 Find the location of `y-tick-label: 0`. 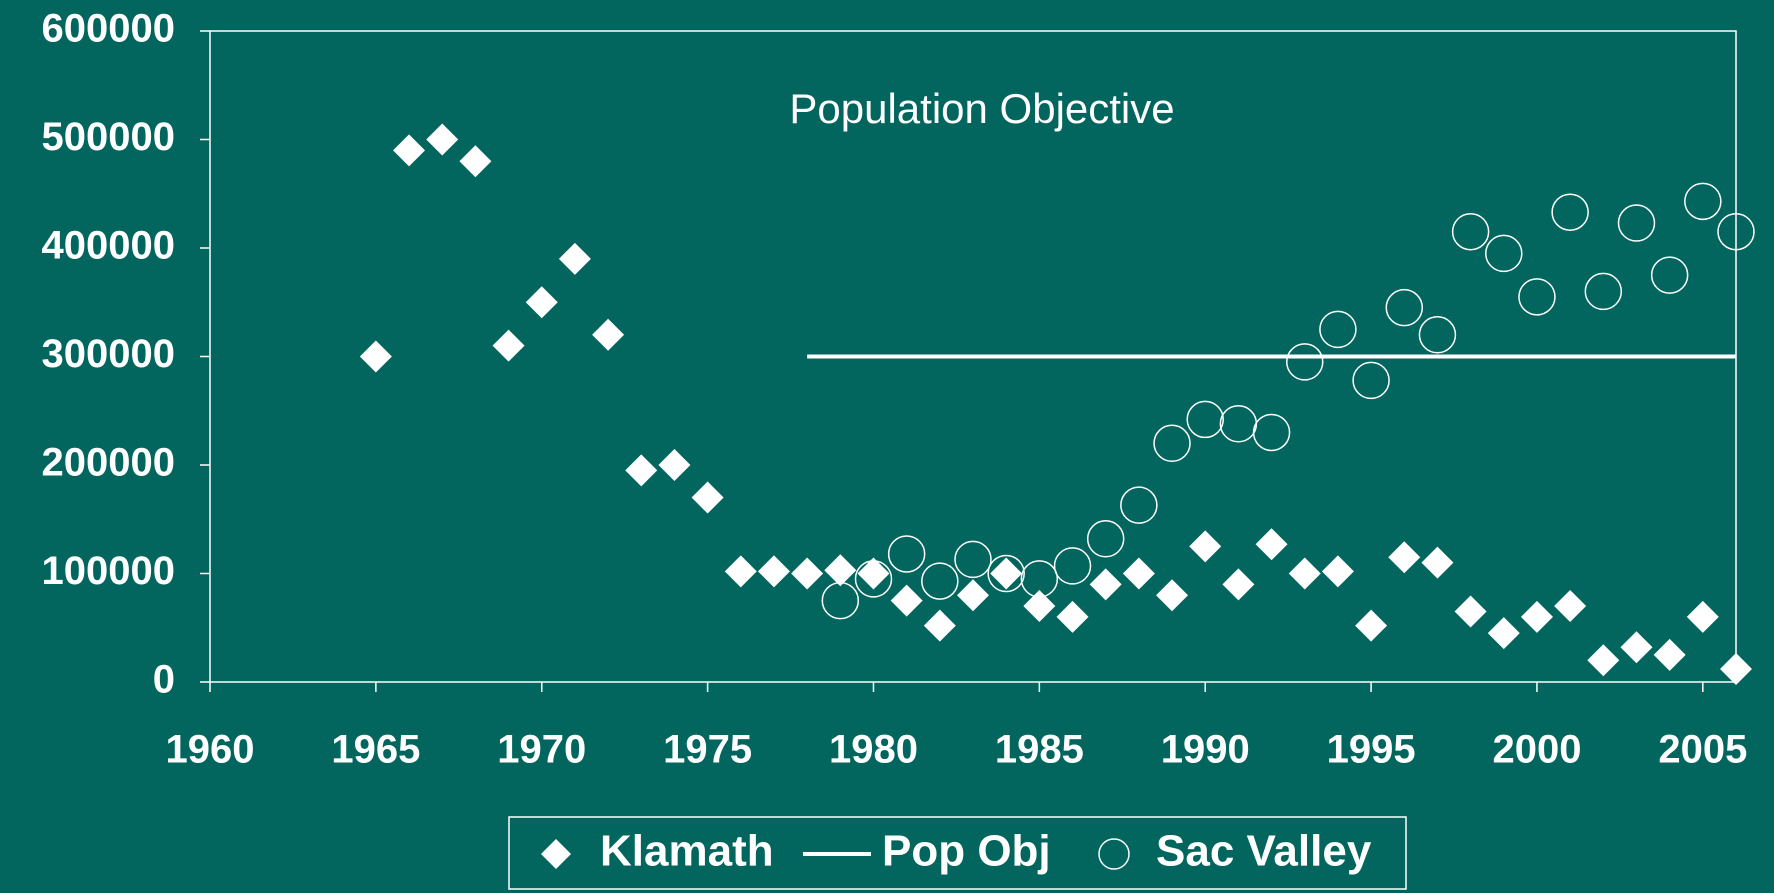

y-tick-label: 0 is located at coordinates (164, 680).